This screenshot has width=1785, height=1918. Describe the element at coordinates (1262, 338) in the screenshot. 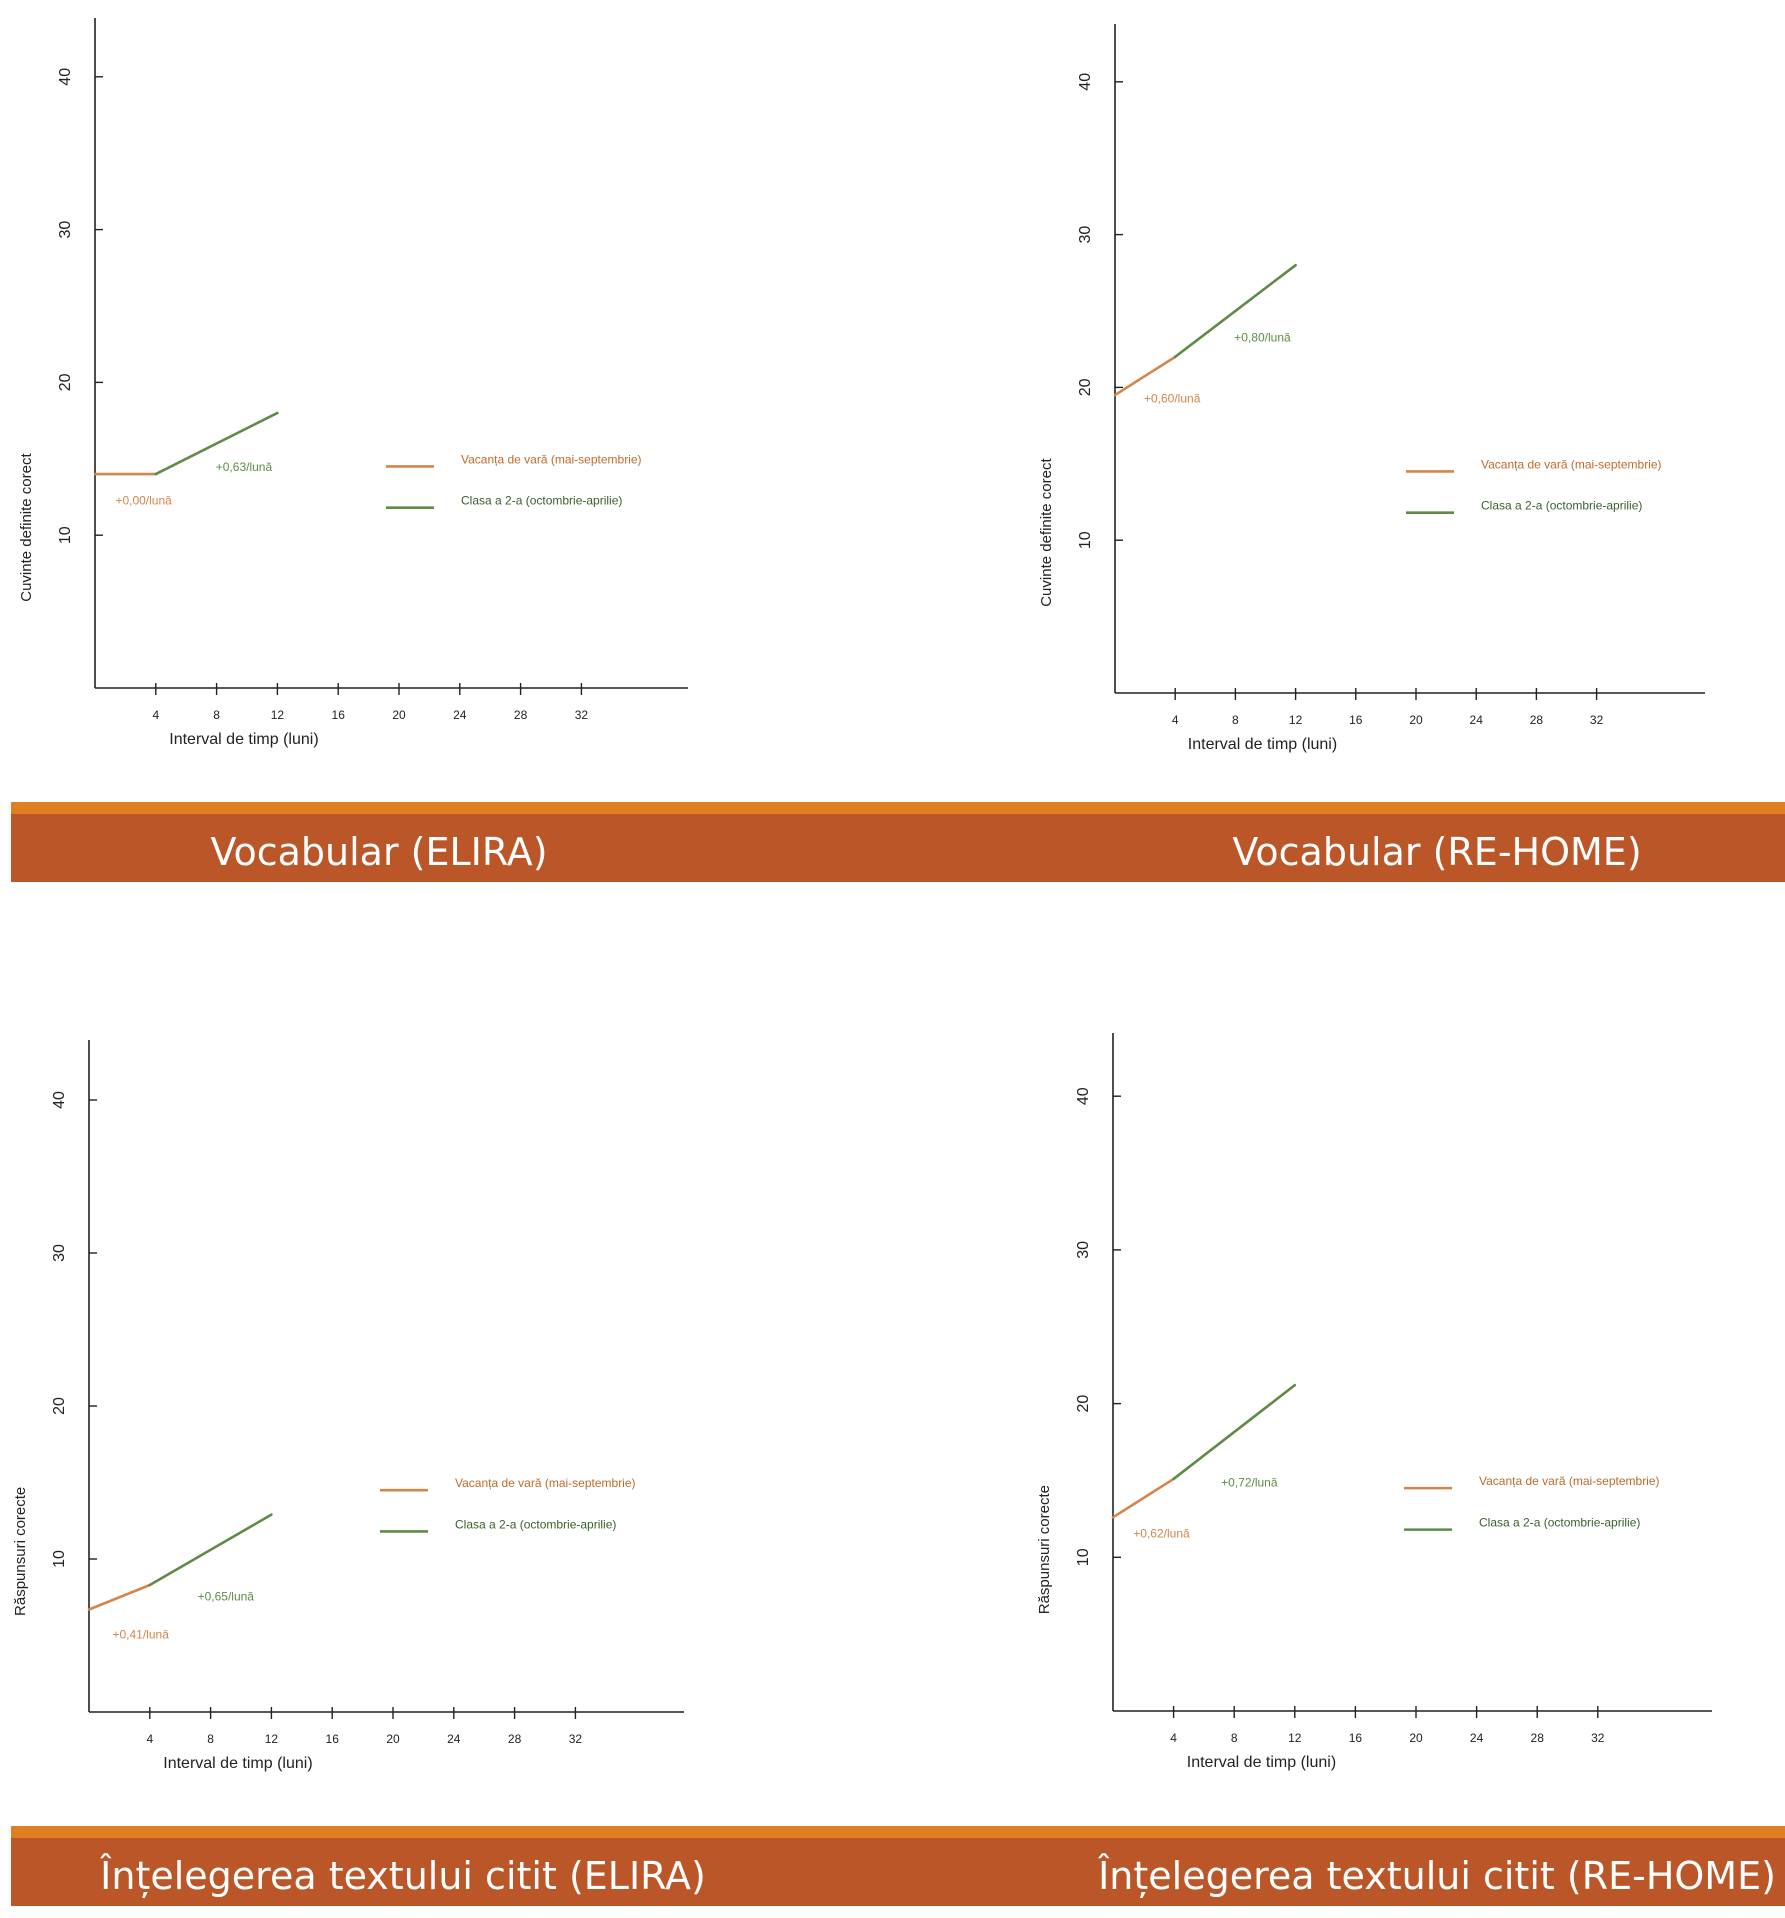

I see `rate-annotation: +0,80/lună` at that location.